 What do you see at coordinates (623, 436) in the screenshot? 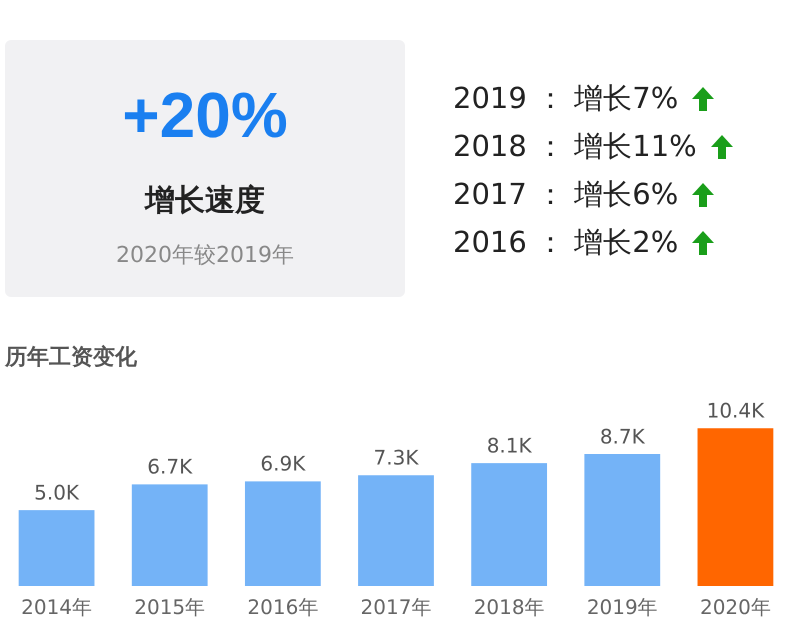
I see `data-label: 8.7K` at bounding box center [623, 436].